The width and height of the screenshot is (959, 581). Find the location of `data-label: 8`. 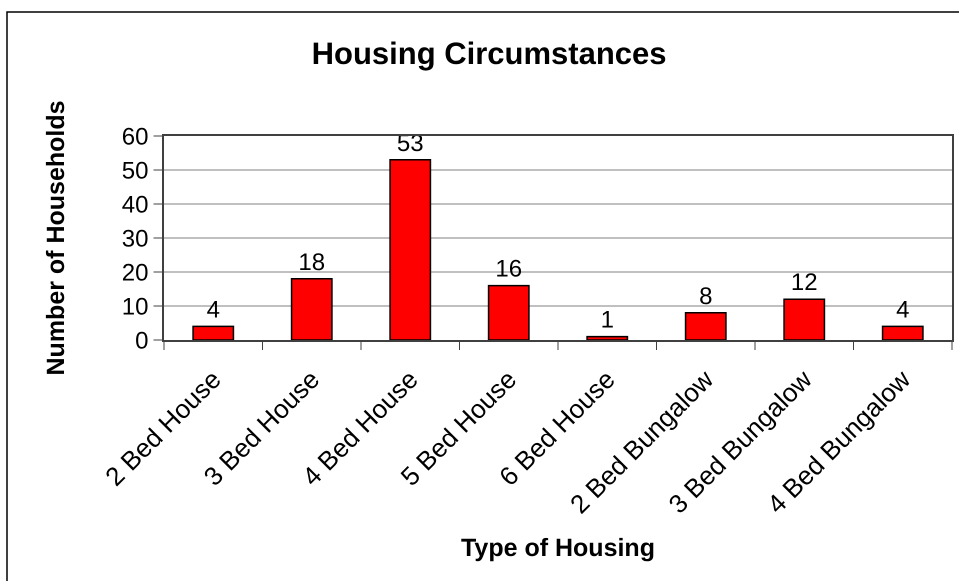

data-label: 8 is located at coordinates (705, 296).